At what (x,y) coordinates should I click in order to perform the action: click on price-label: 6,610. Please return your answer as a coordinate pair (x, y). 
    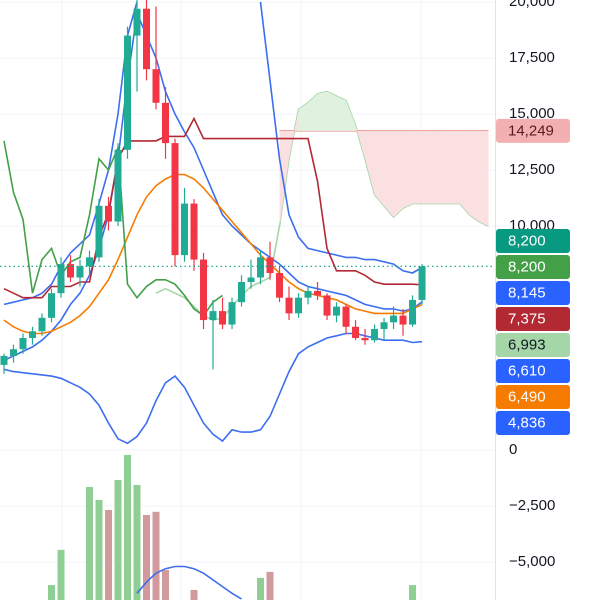
    Looking at the image, I should click on (527, 370).